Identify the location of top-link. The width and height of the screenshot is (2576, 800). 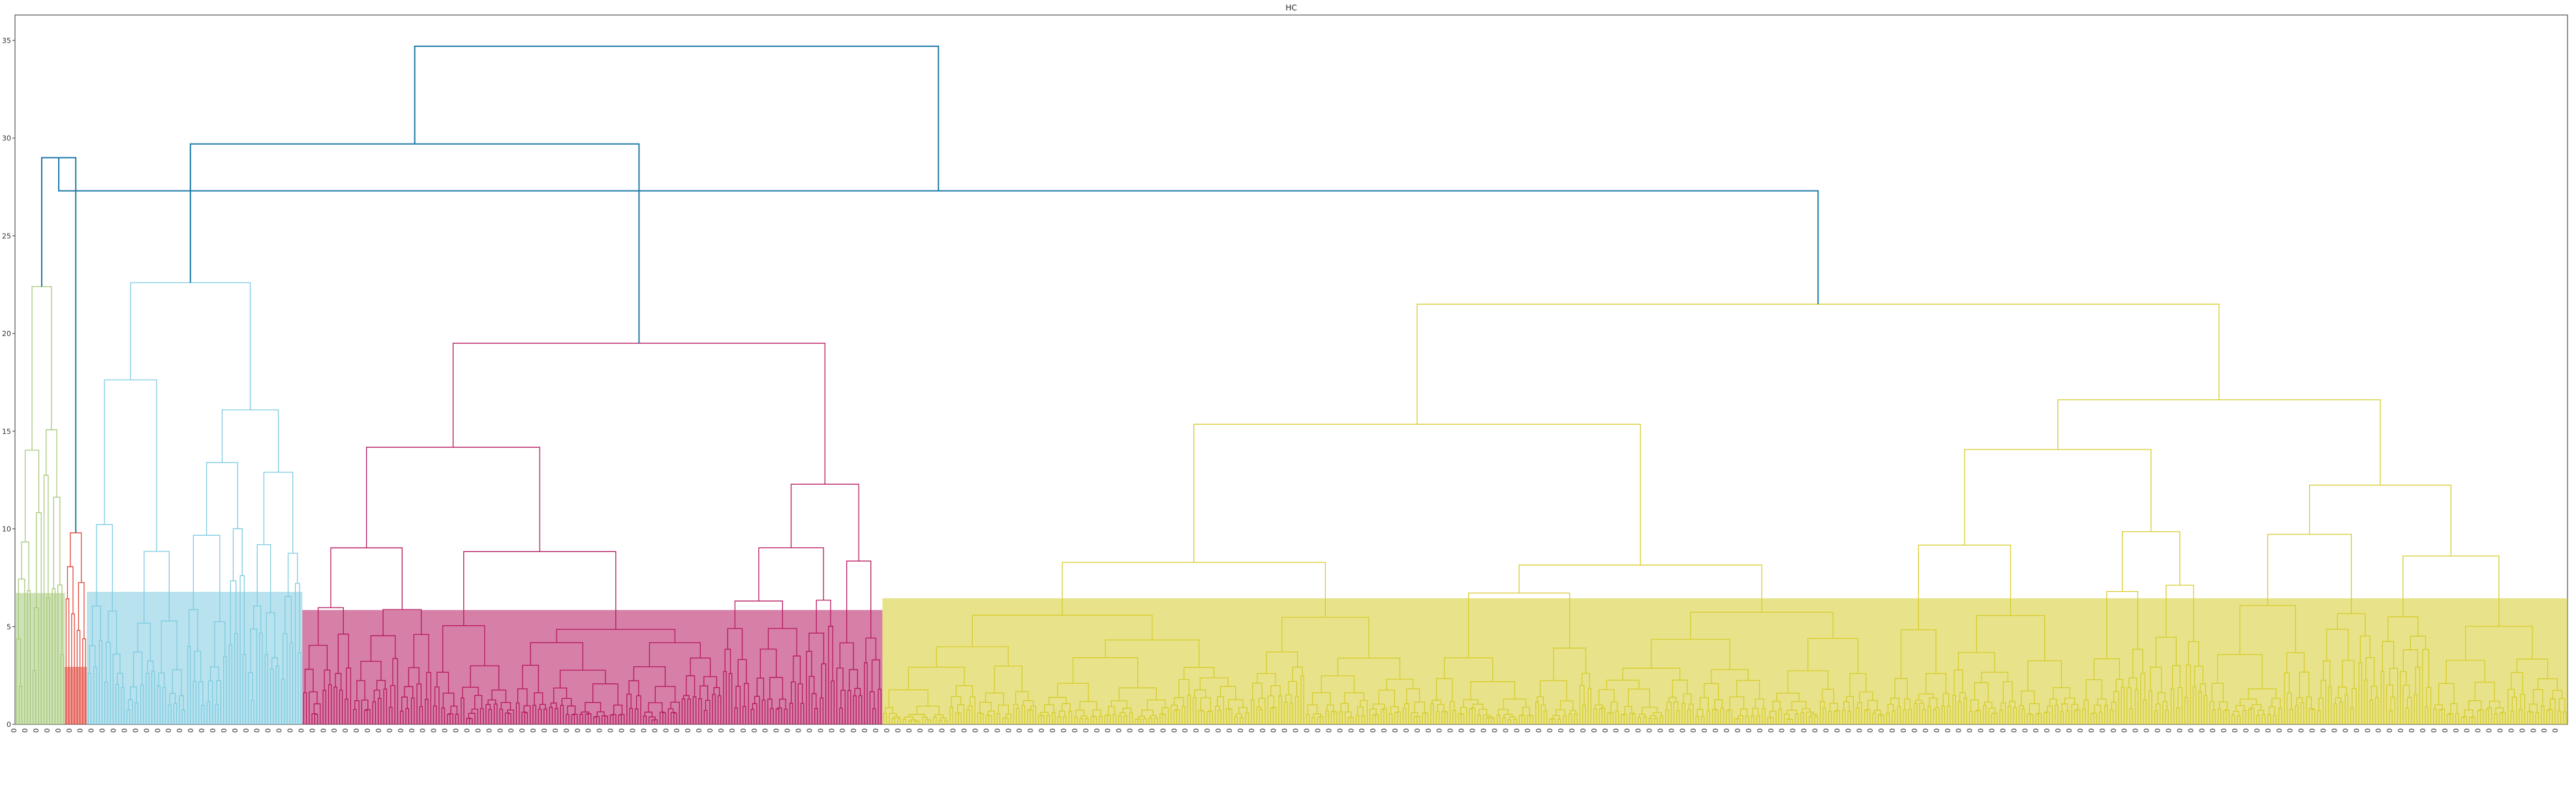
(414, 243).